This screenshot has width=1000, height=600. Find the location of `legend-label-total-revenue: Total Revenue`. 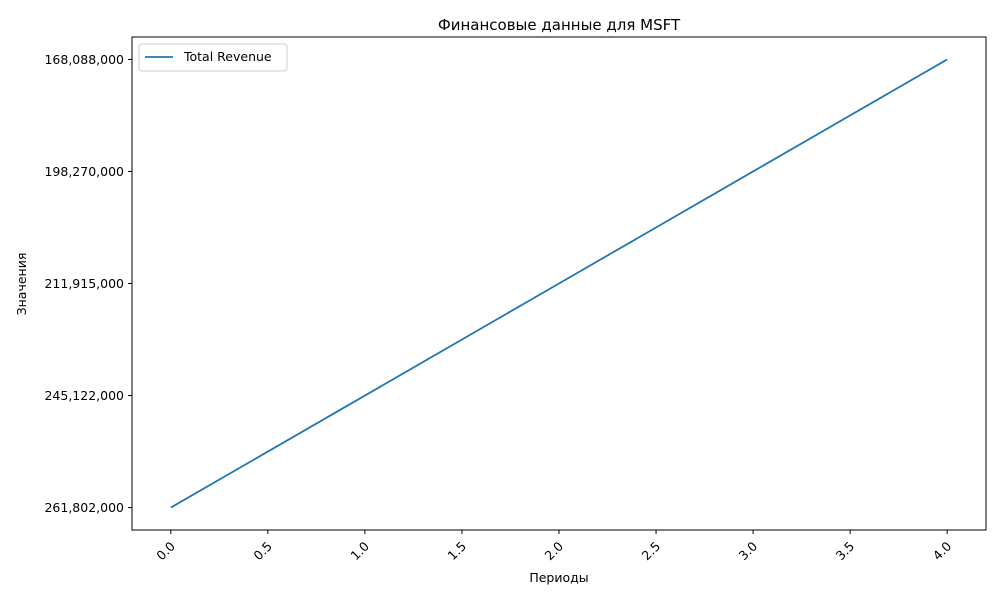

legend-label-total-revenue: Total Revenue is located at coordinates (227, 56).